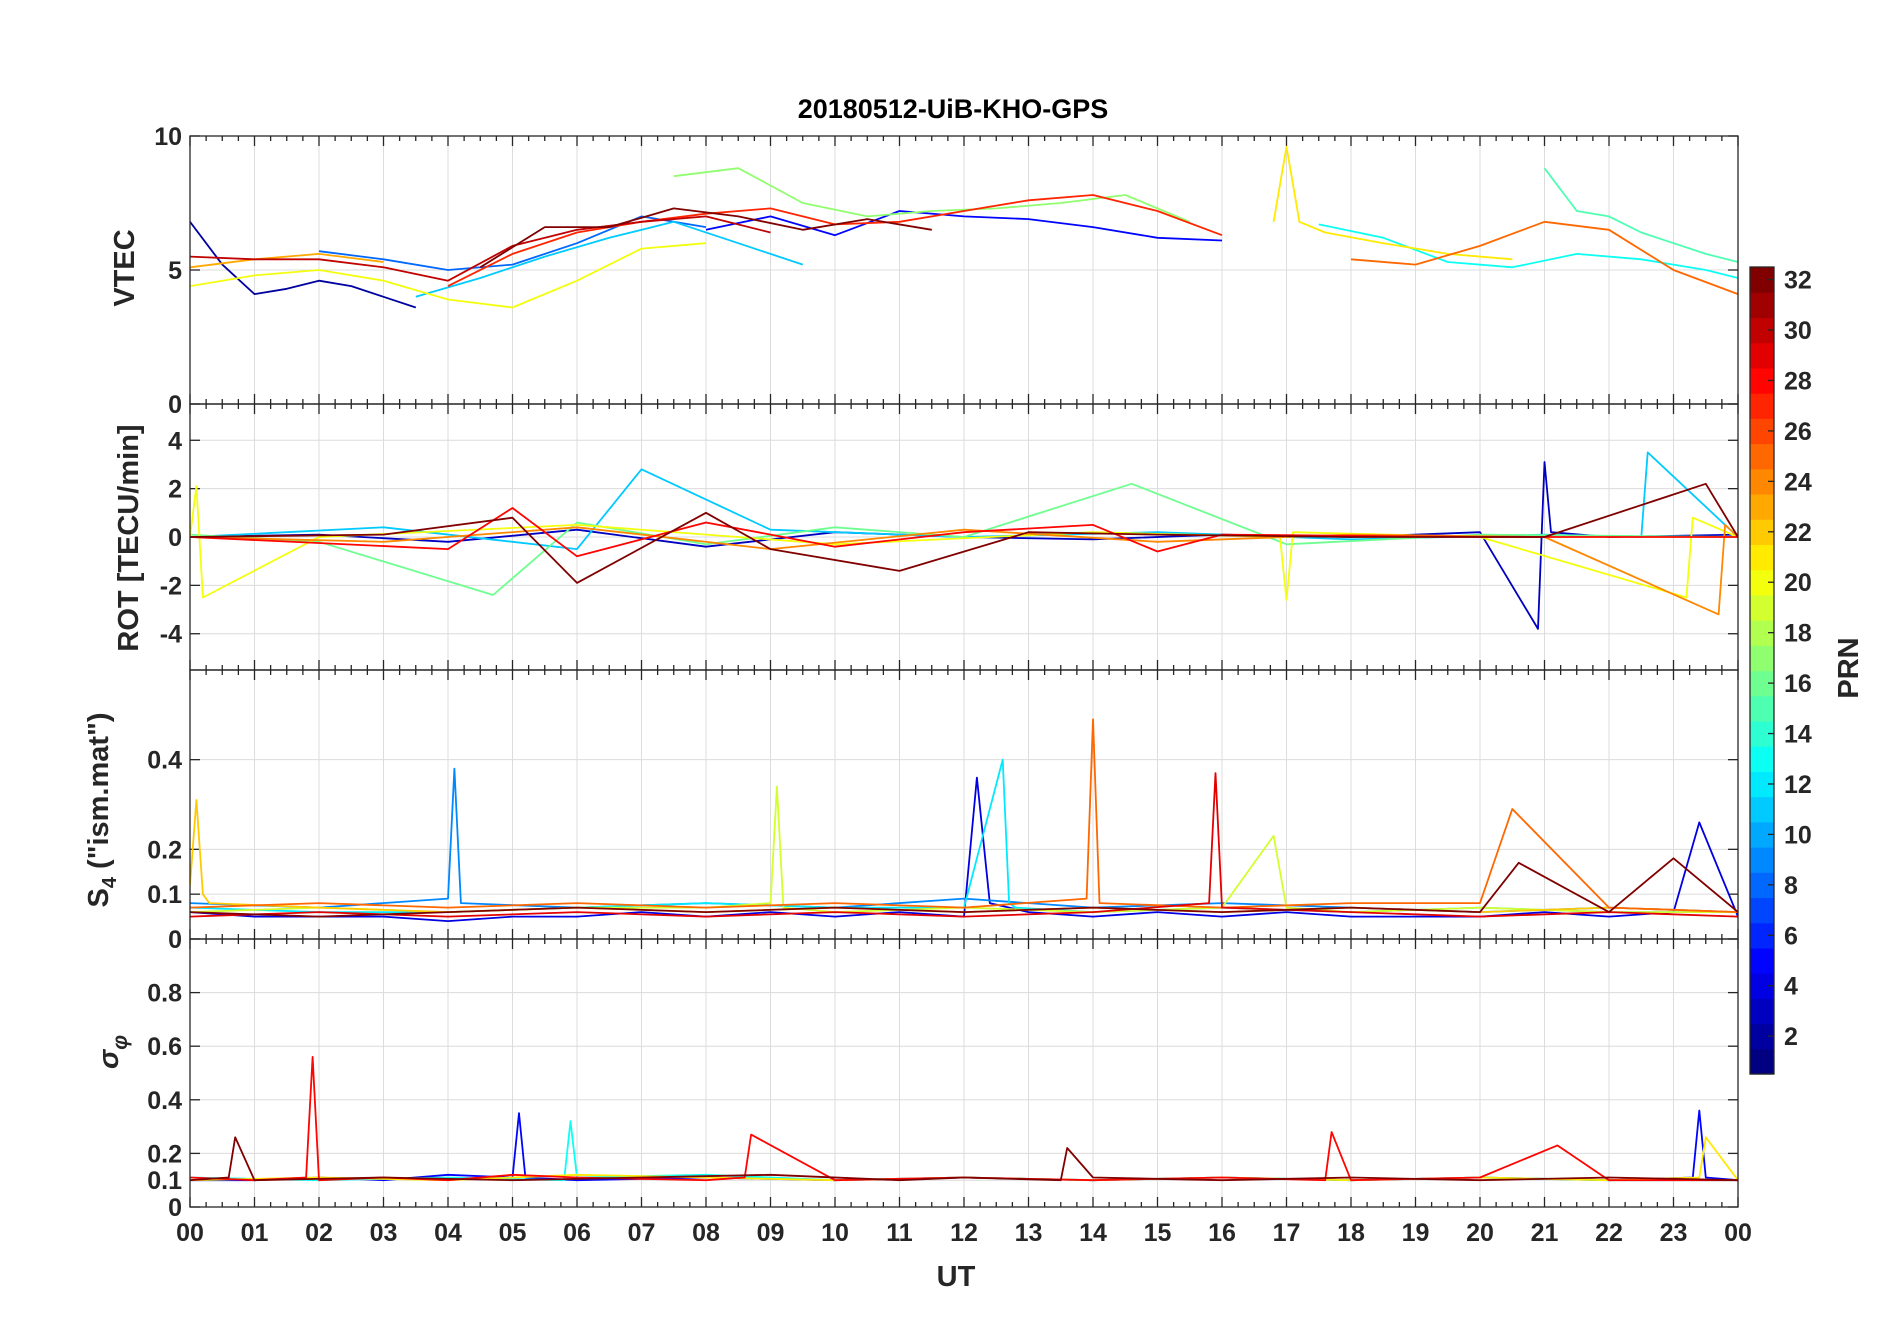 The height and width of the screenshot is (1330, 1902). Describe the element at coordinates (1351, 1233) in the screenshot. I see `x-tick-label: 18` at that location.